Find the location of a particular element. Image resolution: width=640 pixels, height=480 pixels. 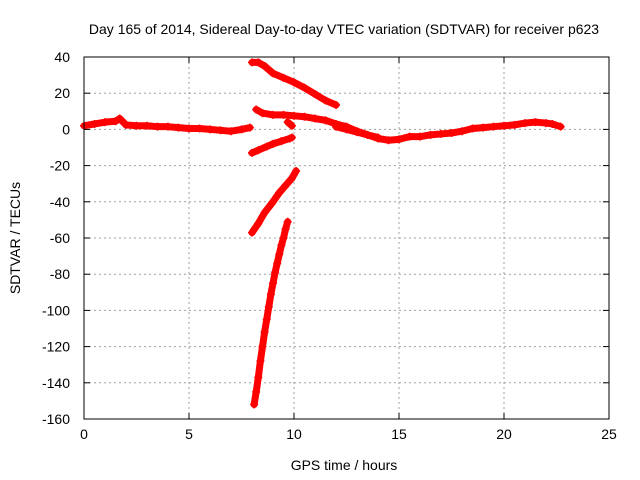

y-axis-label: SDTVAR / TECUs is located at coordinates (15, 238).